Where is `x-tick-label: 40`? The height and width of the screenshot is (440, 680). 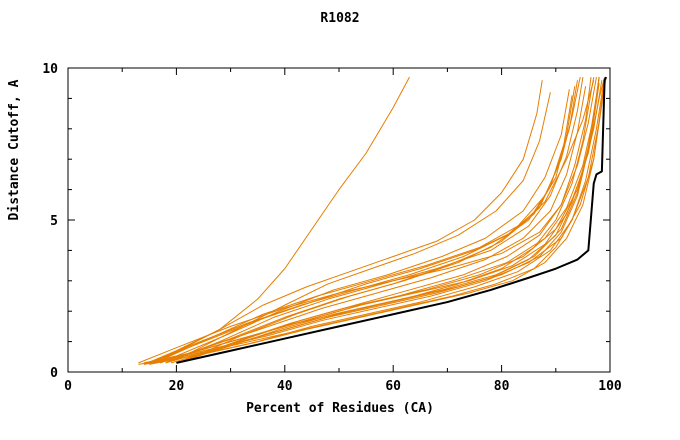 x-tick-label: 40 is located at coordinates (285, 386).